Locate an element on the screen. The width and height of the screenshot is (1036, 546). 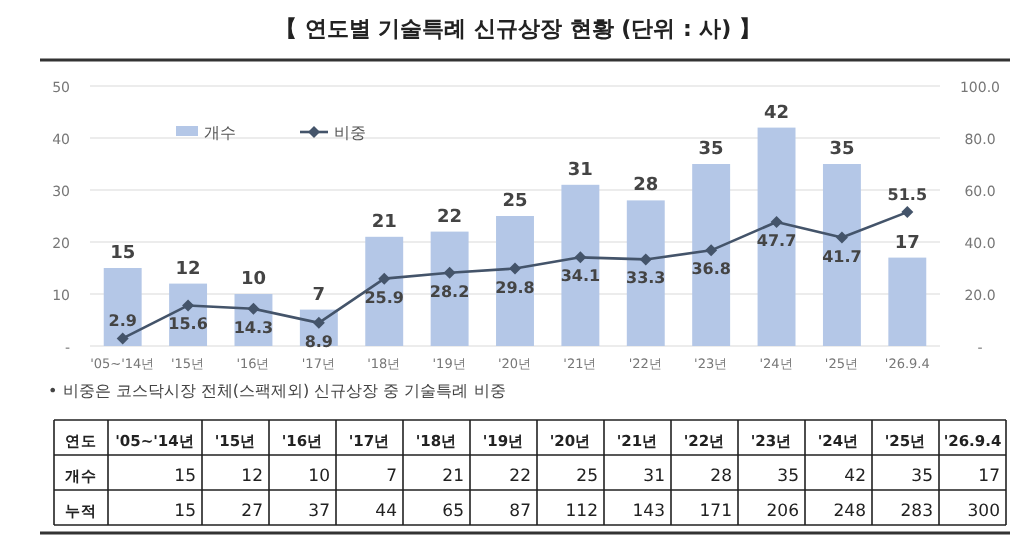
data-label: 300 is located at coordinates (983, 511).